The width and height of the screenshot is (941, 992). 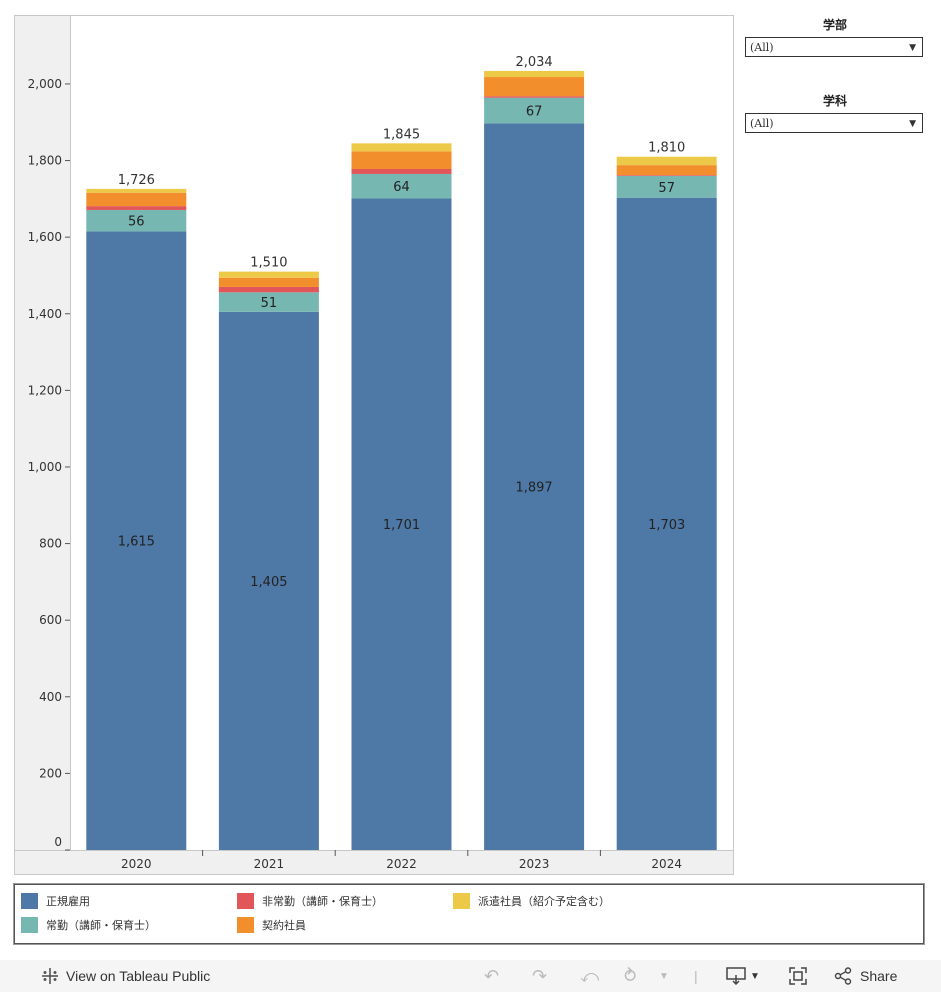 What do you see at coordinates (50, 773) in the screenshot?
I see `y-tick-label: 200` at bounding box center [50, 773].